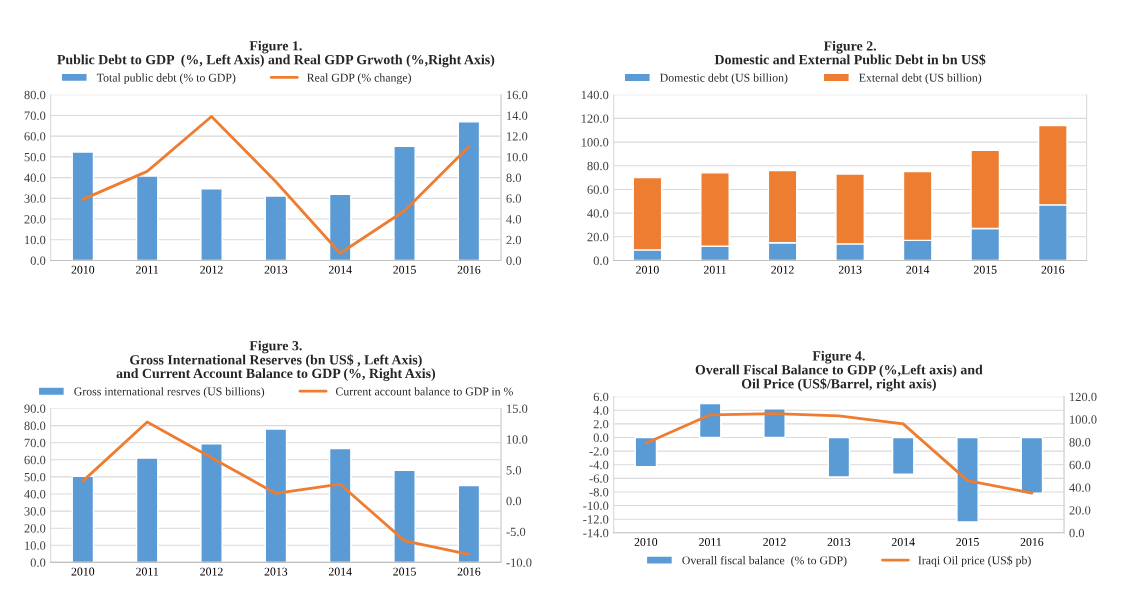 Image resolution: width=1126 pixels, height=592 pixels. Describe the element at coordinates (166, 79) in the screenshot. I see `legend-label: Total public debt (% to GDP)` at that location.